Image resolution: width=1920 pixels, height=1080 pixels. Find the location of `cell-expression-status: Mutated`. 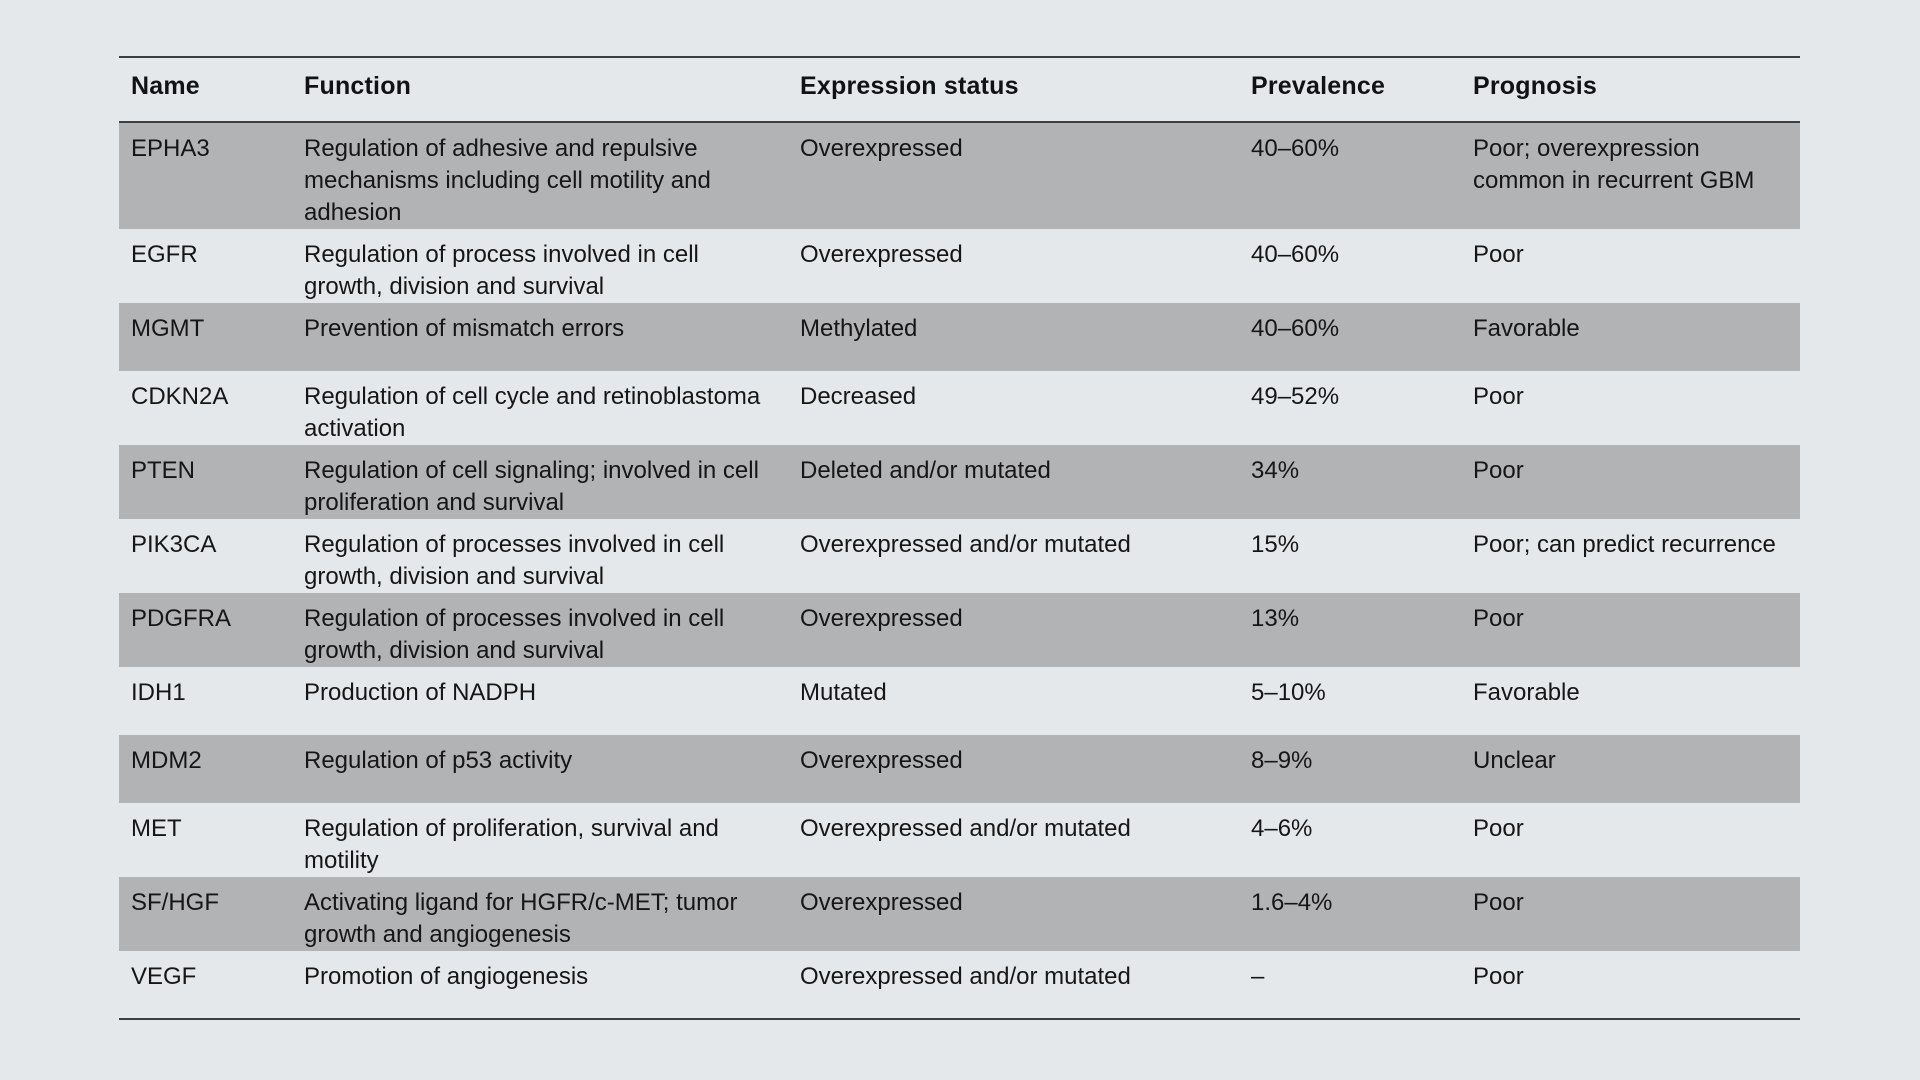

cell-expression-status: Mutated is located at coordinates (843, 692).